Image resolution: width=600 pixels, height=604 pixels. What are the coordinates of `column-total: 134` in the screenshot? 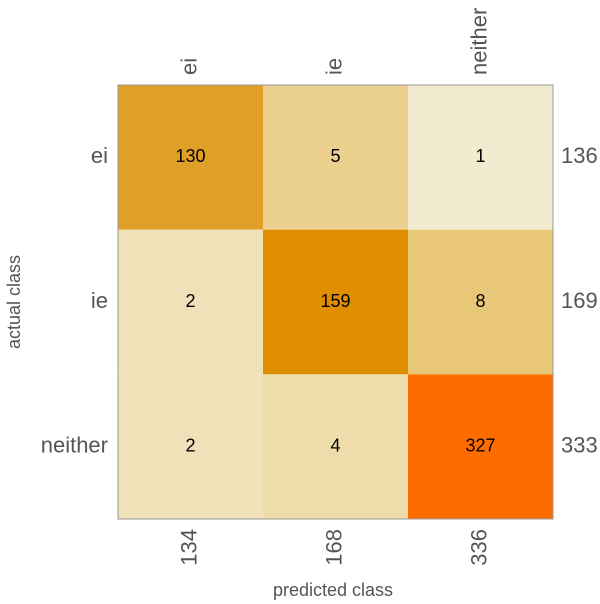 It's located at (188, 547).